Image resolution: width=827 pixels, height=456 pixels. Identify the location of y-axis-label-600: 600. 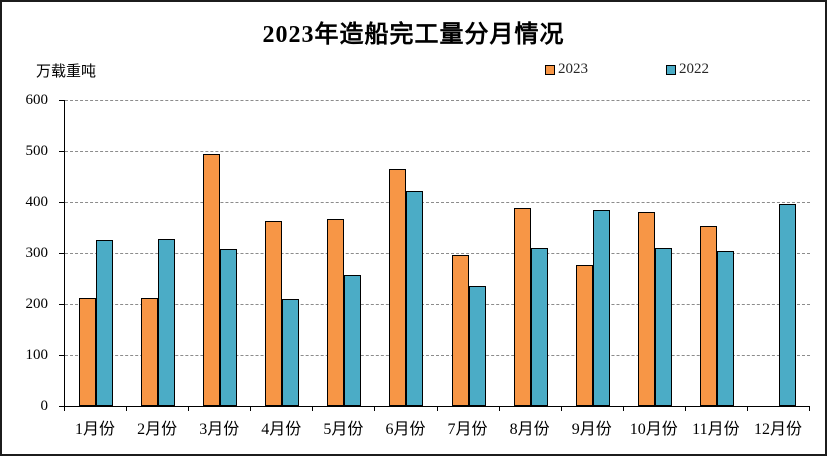
(37, 100).